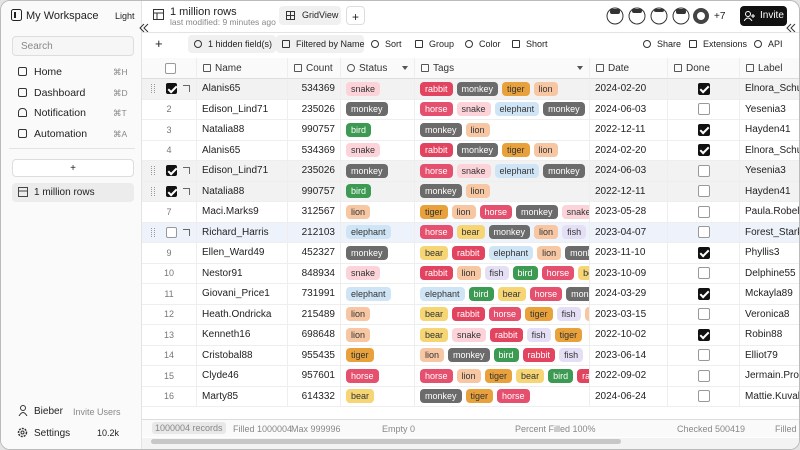  I want to click on column-menu, so click(580, 69).